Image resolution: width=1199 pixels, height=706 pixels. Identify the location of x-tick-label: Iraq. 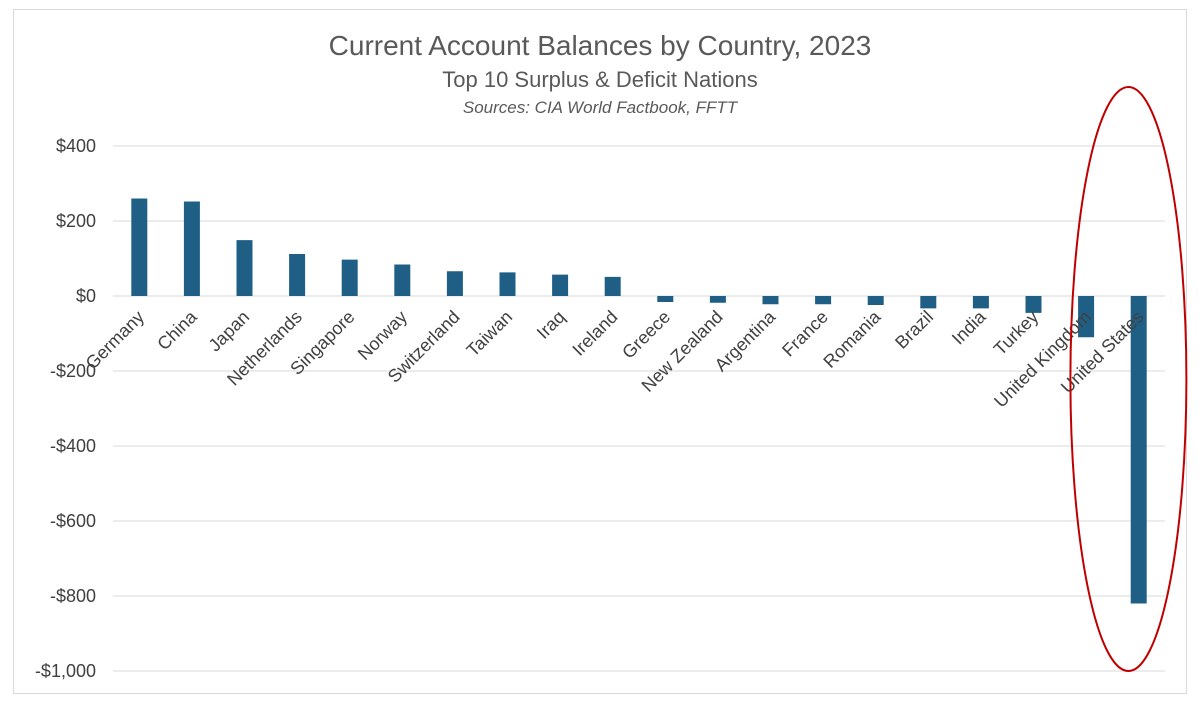
(551, 325).